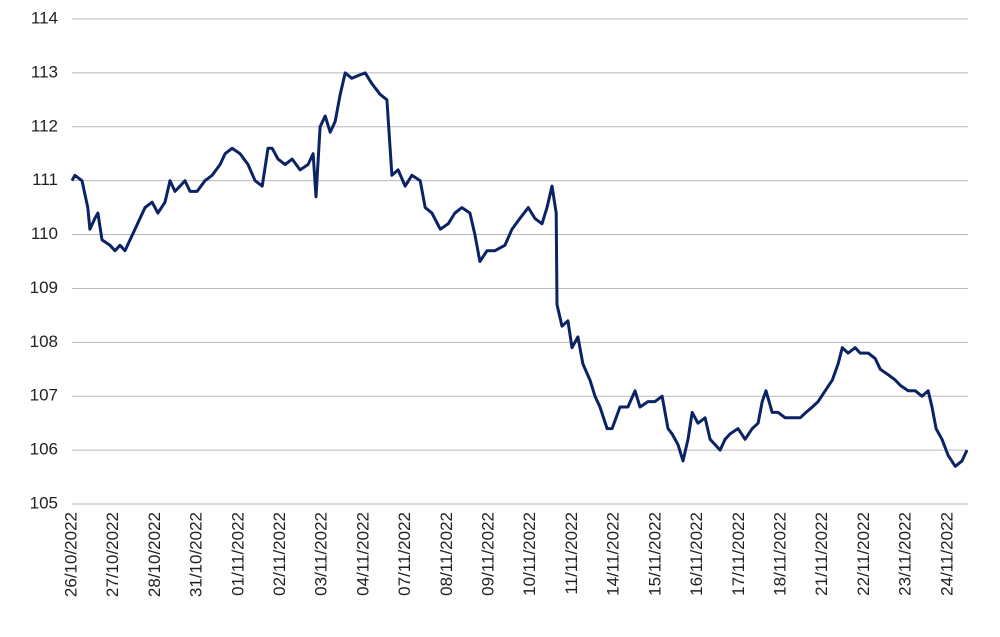  I want to click on y-tick-label: 107, so click(44, 395).